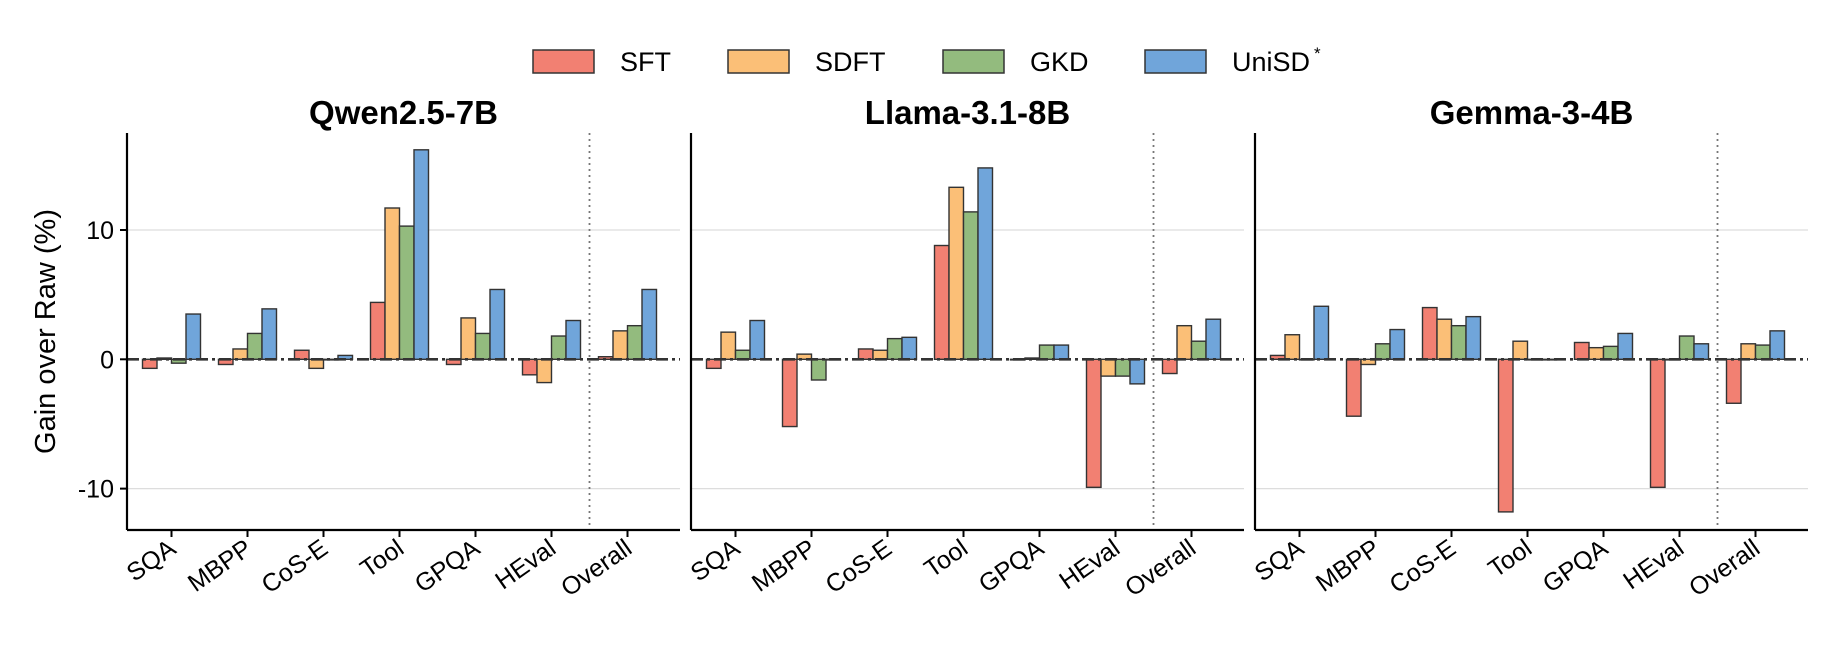 The height and width of the screenshot is (650, 1831). Describe the element at coordinates (403, 112) in the screenshot. I see `panel-title: Qwen2.5-7B` at that location.